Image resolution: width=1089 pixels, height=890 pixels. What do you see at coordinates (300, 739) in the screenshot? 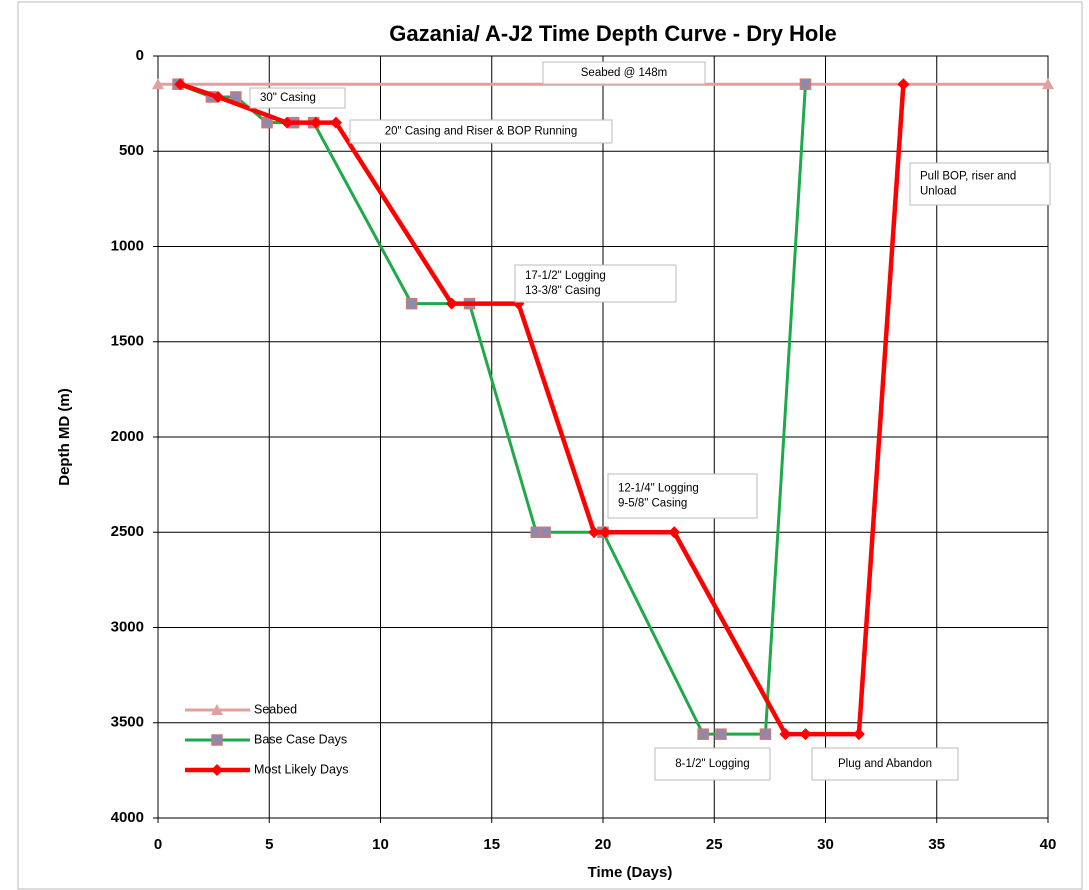
I see `legend-label: Base Case Days` at bounding box center [300, 739].